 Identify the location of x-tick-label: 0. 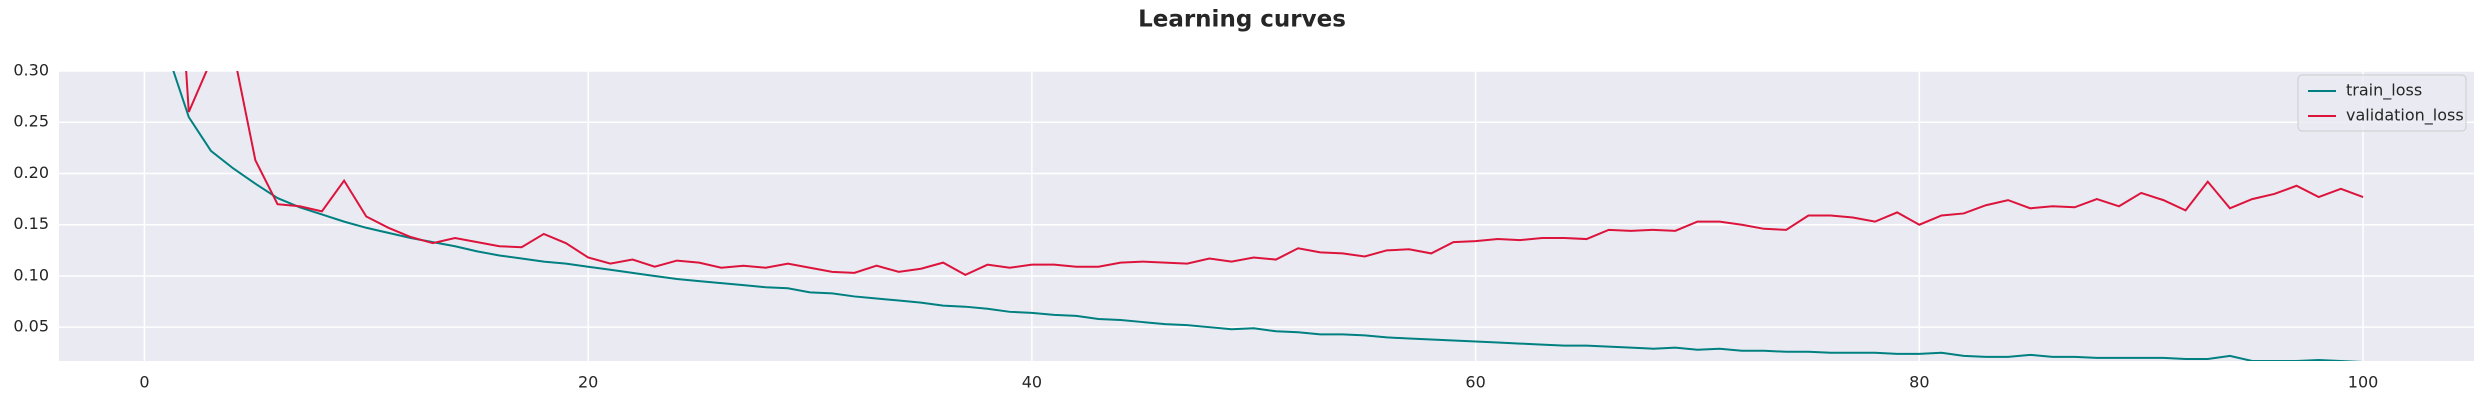
(144, 382).